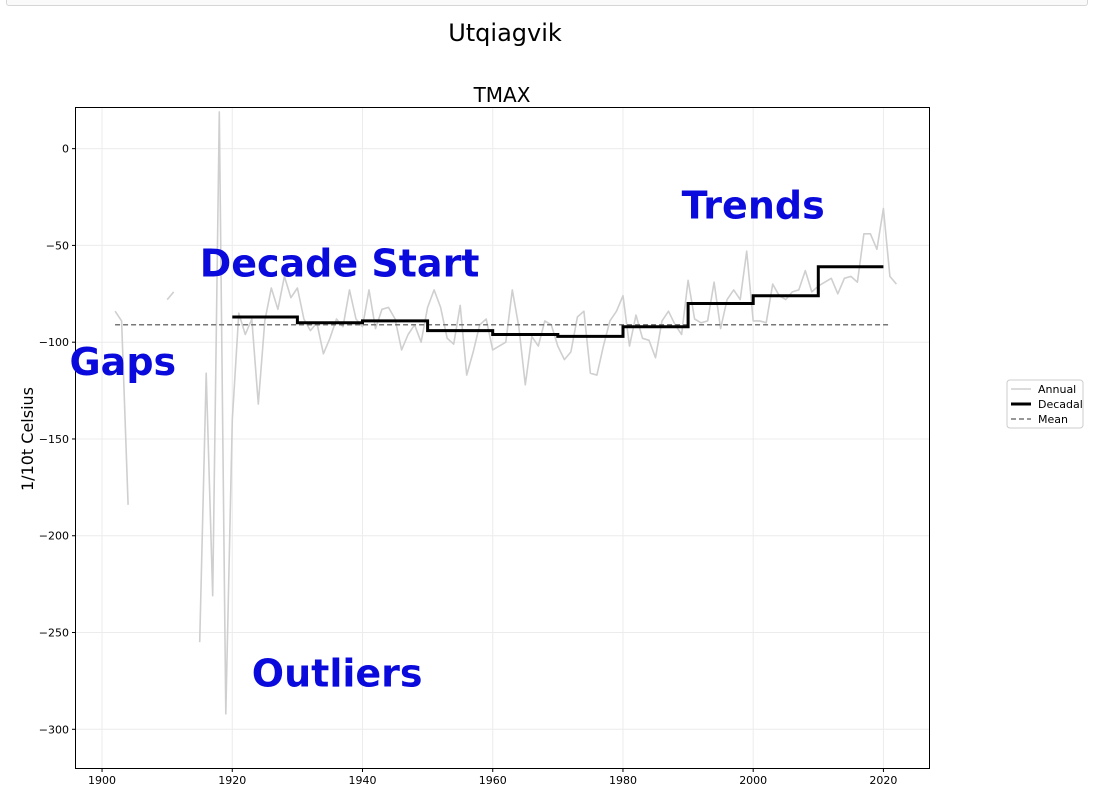 This screenshot has height=790, width=1093. What do you see at coordinates (505, 33) in the screenshot?
I see `figure-suptitle: Utqiagvik` at bounding box center [505, 33].